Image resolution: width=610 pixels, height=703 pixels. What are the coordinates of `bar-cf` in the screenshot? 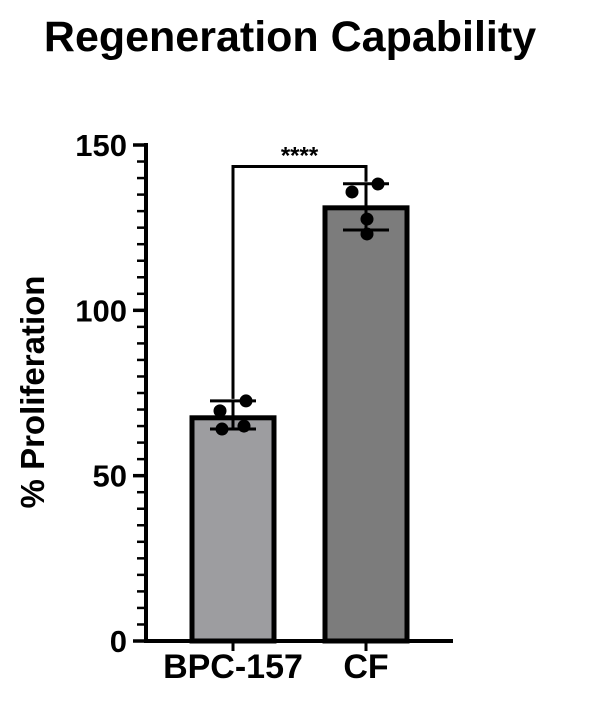 It's located at (366, 424).